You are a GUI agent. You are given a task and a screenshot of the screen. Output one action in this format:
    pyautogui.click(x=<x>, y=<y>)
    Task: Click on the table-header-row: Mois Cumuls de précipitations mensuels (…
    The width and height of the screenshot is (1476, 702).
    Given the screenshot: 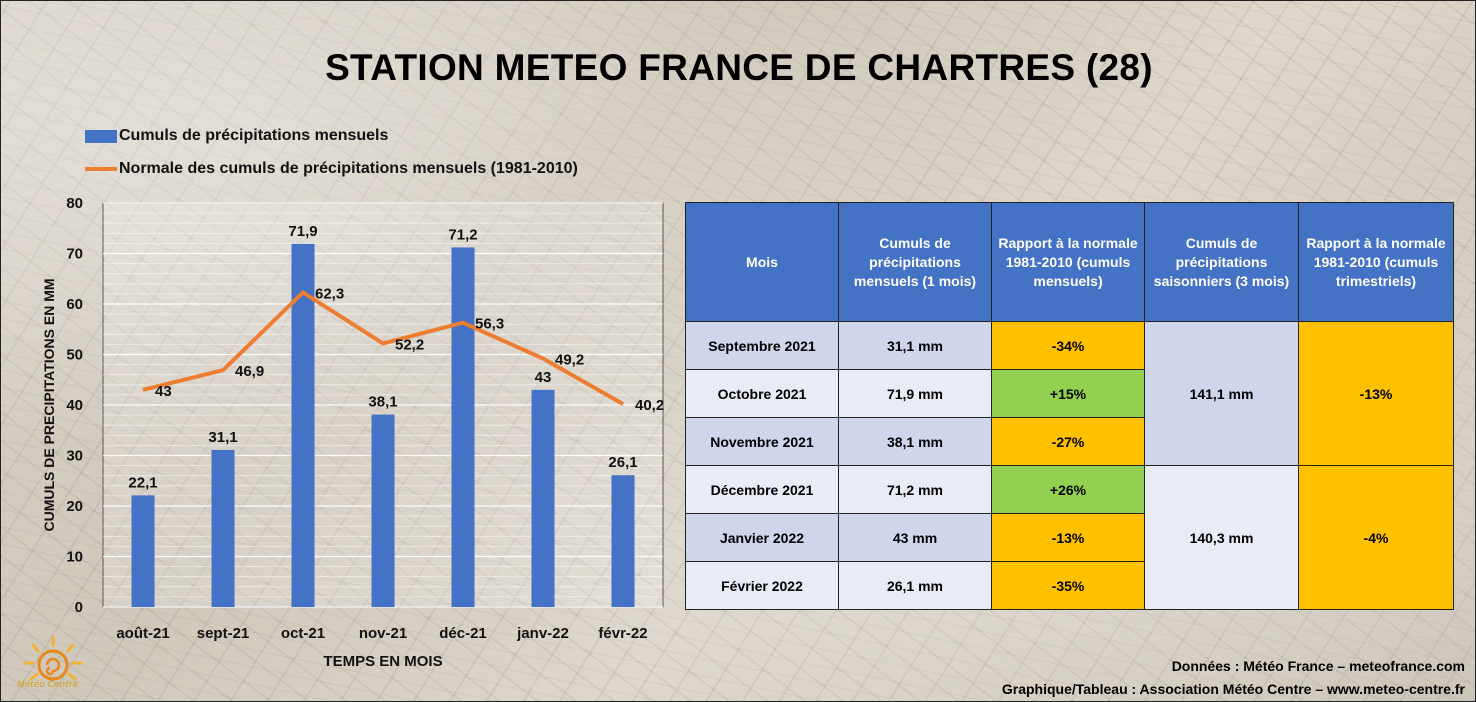 What is the action you would take?
    pyautogui.click(x=1069, y=262)
    